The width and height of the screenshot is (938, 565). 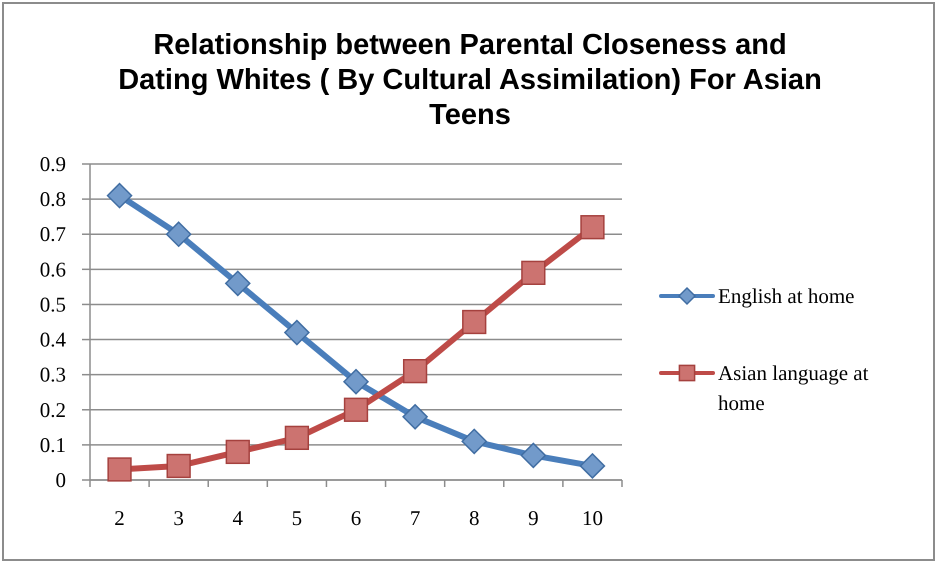 I want to click on y-tick-label: 0.6, so click(x=53, y=269).